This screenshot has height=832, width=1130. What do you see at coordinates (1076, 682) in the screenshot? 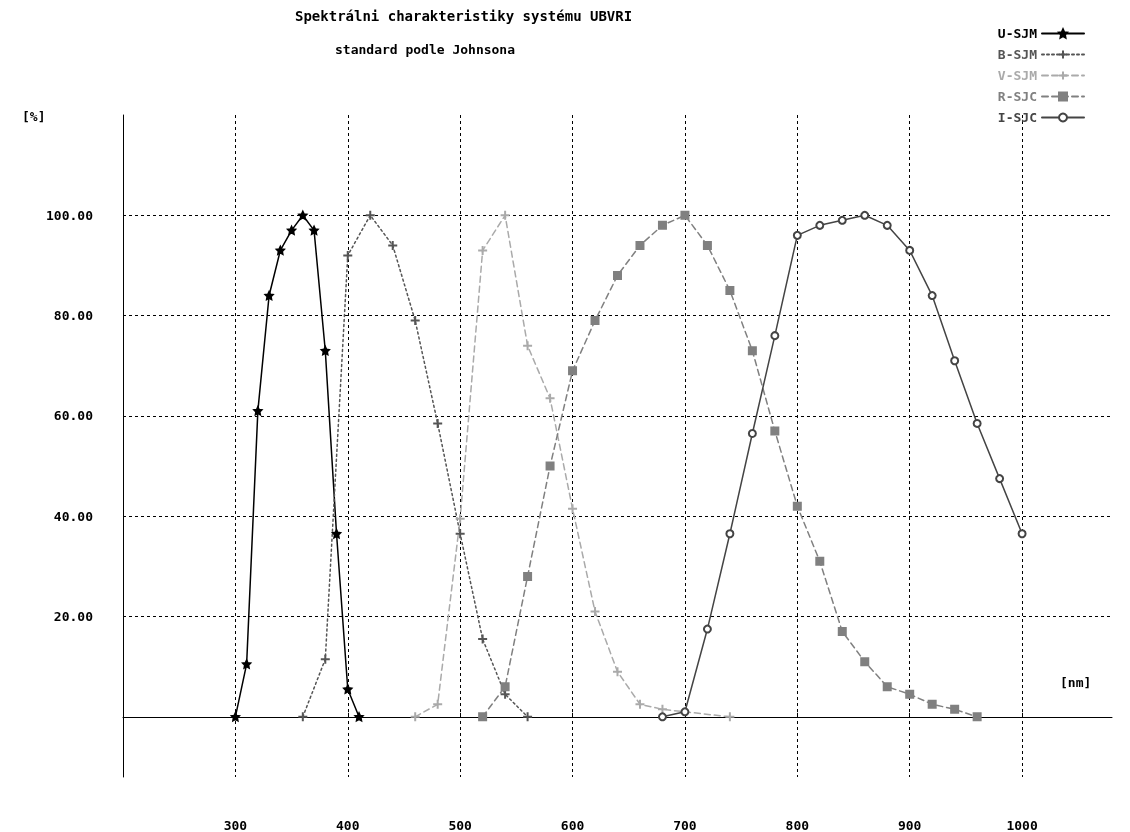
I see `x-axis-title: [nm]` at bounding box center [1076, 682].